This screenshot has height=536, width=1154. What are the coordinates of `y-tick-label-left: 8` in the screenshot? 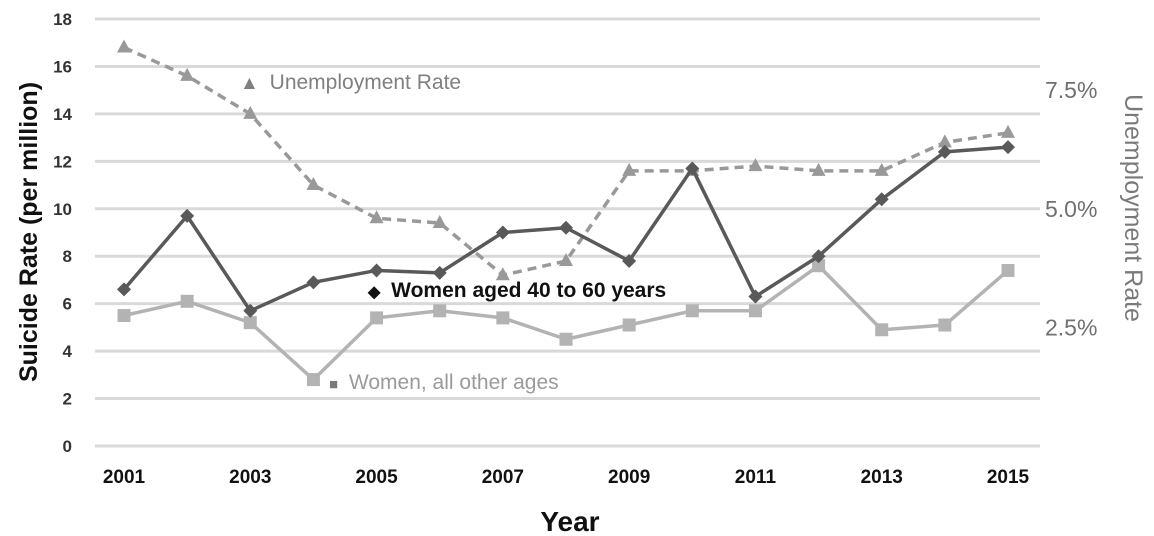 It's located at (67, 256).